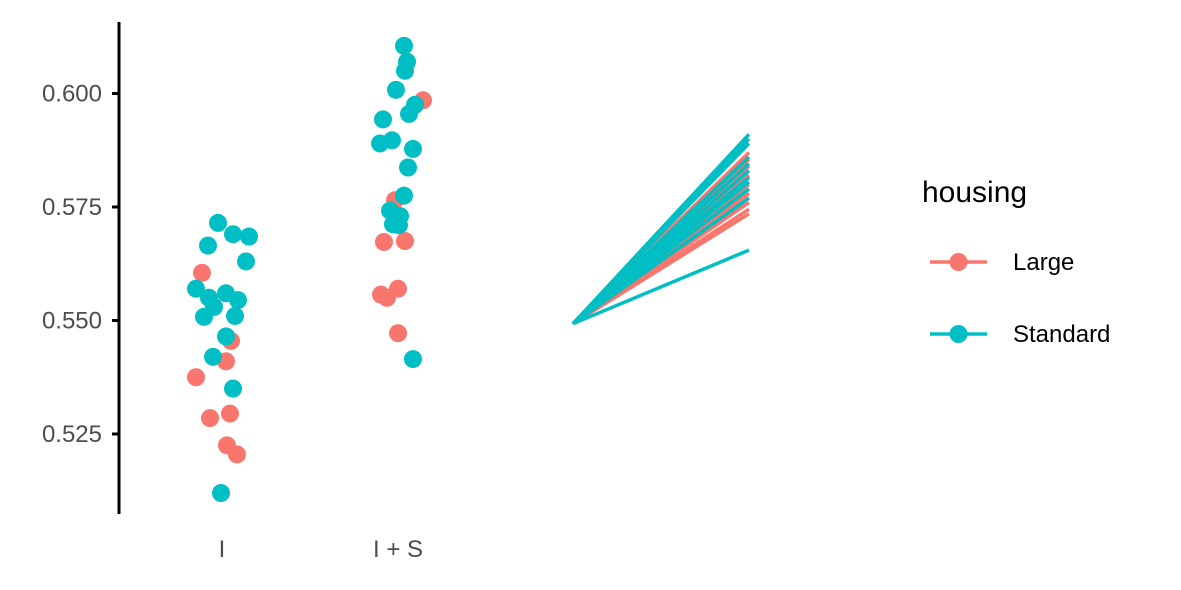 The image size is (1181, 590). Describe the element at coordinates (321, 549) in the screenshot. I see `x-axis-ticks: I I + S` at that location.